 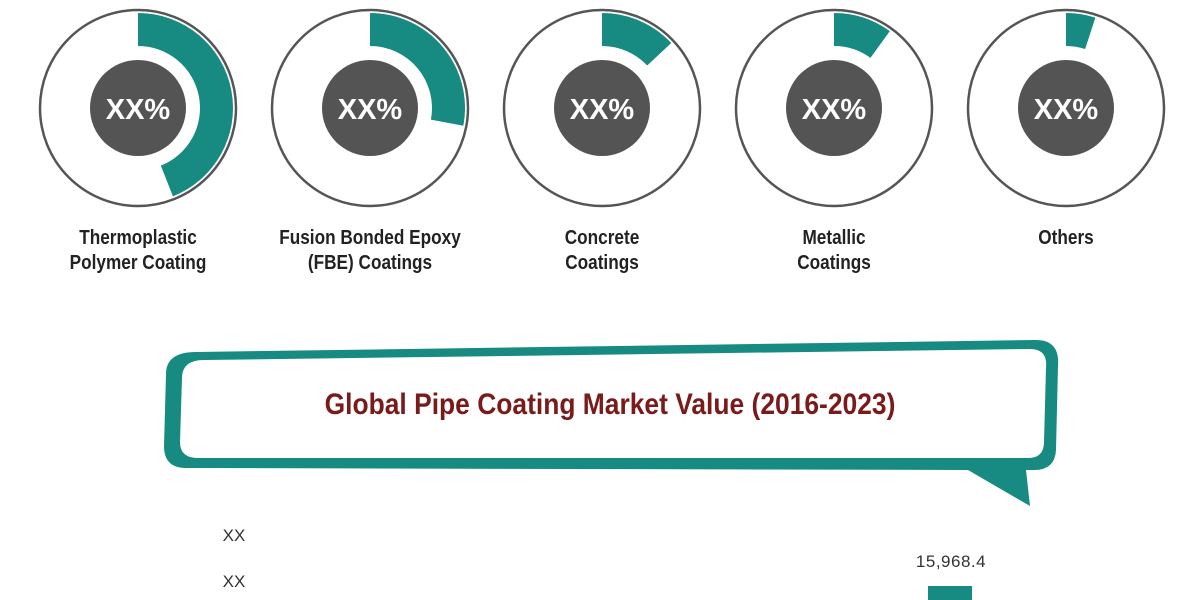 What do you see at coordinates (602, 238) in the screenshot?
I see `donut-category-label-line: Concrete` at bounding box center [602, 238].